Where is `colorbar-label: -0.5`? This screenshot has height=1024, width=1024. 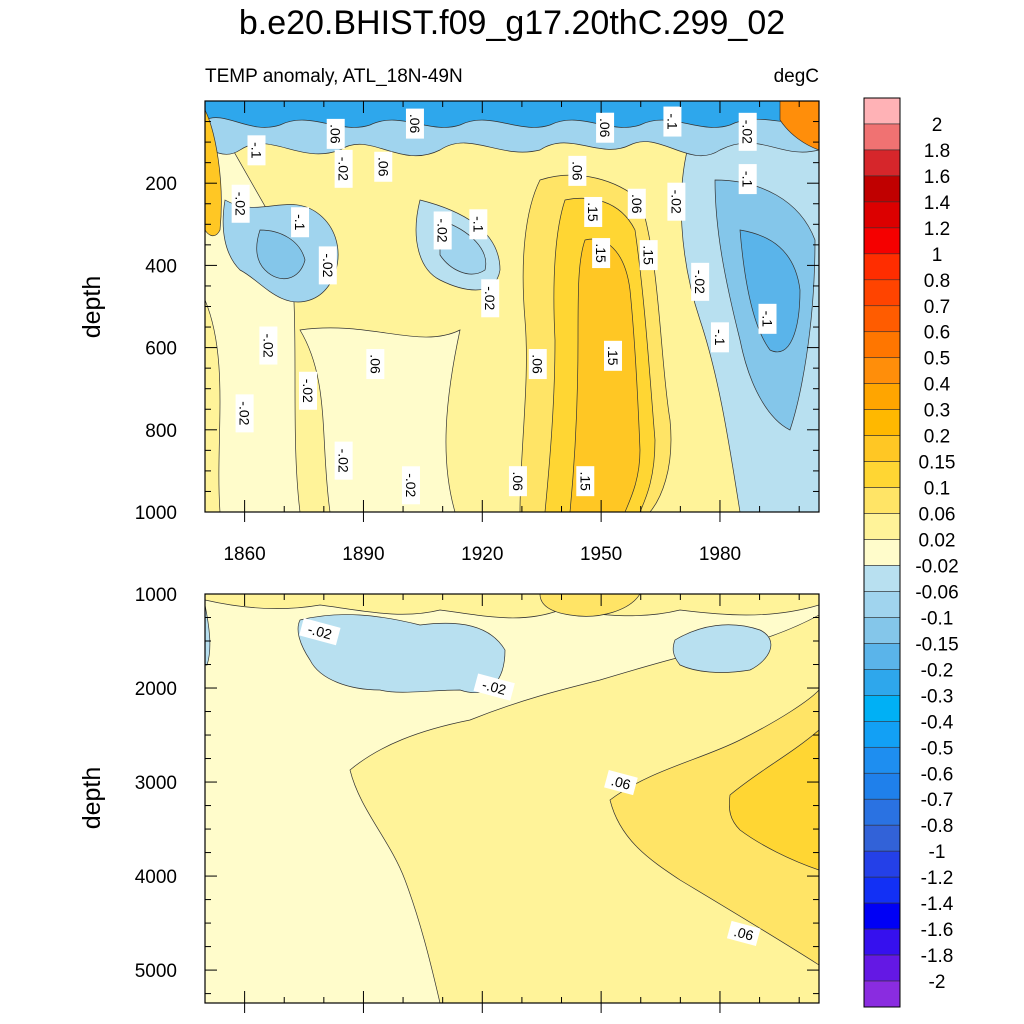
colorbar-label: -0.5 is located at coordinates (937, 748).